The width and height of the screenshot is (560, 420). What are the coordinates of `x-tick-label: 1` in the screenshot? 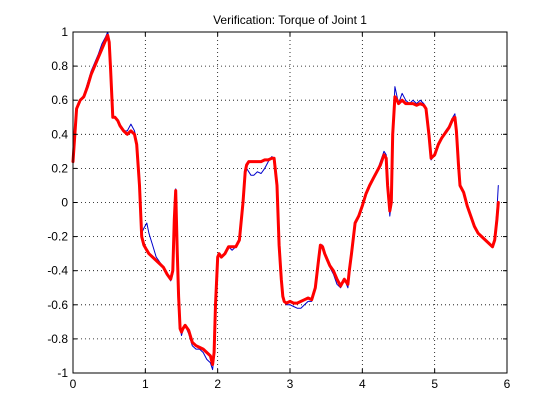 It's located at (145, 384).